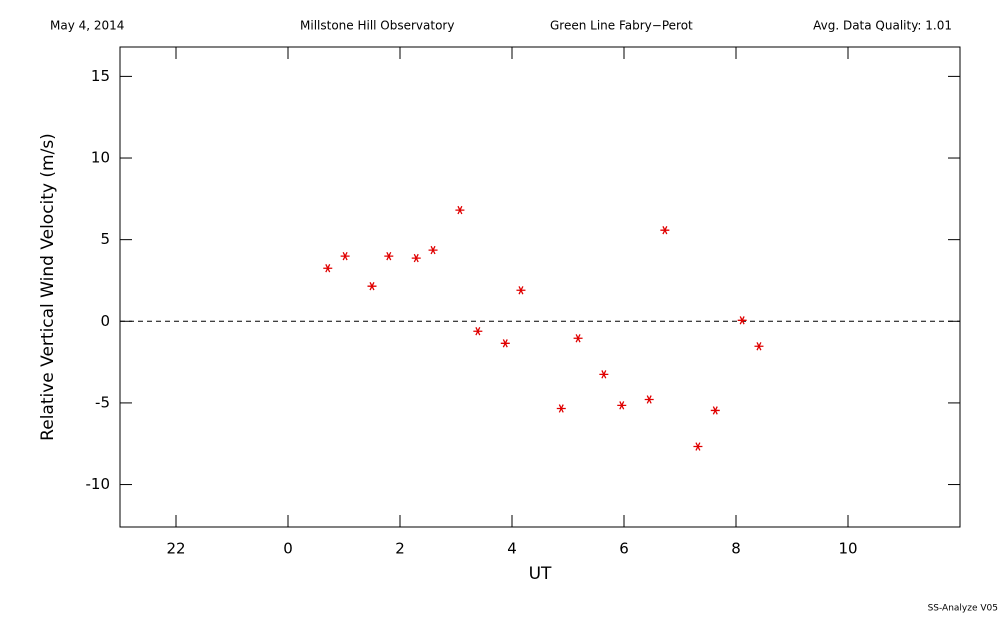 The height and width of the screenshot is (625, 1000). What do you see at coordinates (102, 402) in the screenshot?
I see `y-tick-label: -5` at bounding box center [102, 402].